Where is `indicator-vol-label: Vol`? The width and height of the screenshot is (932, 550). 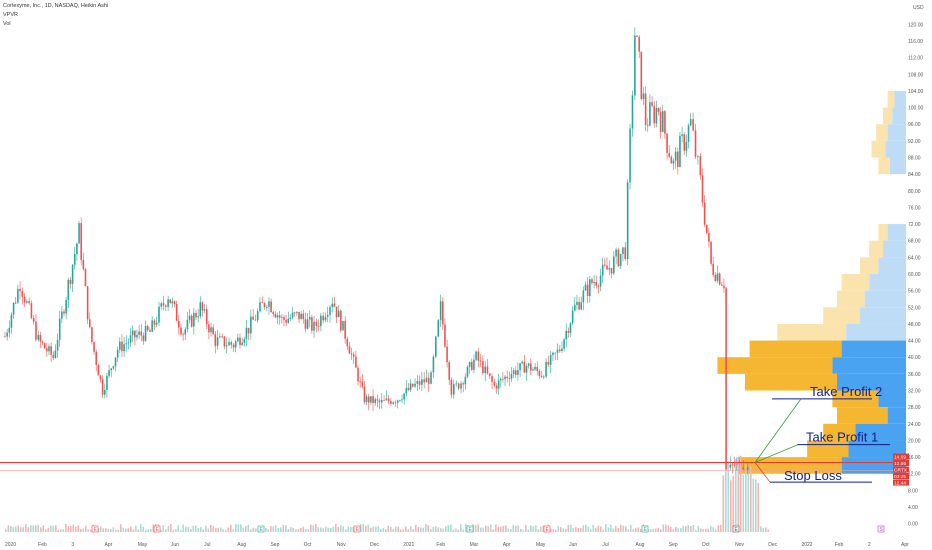 indicator-vol-label: Vol is located at coordinates (7, 24).